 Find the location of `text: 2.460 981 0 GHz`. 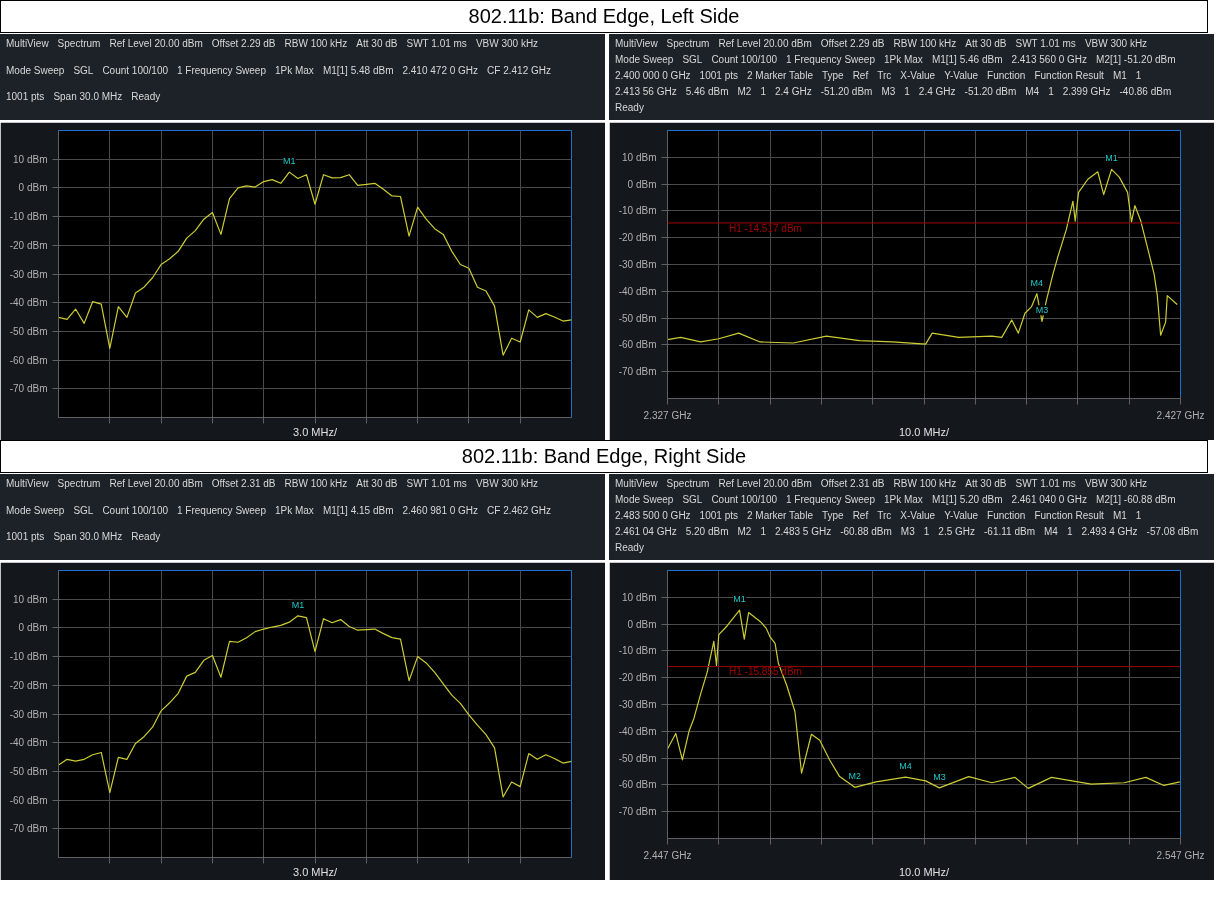

text: 2.460 981 0 GHz is located at coordinates (440, 510).